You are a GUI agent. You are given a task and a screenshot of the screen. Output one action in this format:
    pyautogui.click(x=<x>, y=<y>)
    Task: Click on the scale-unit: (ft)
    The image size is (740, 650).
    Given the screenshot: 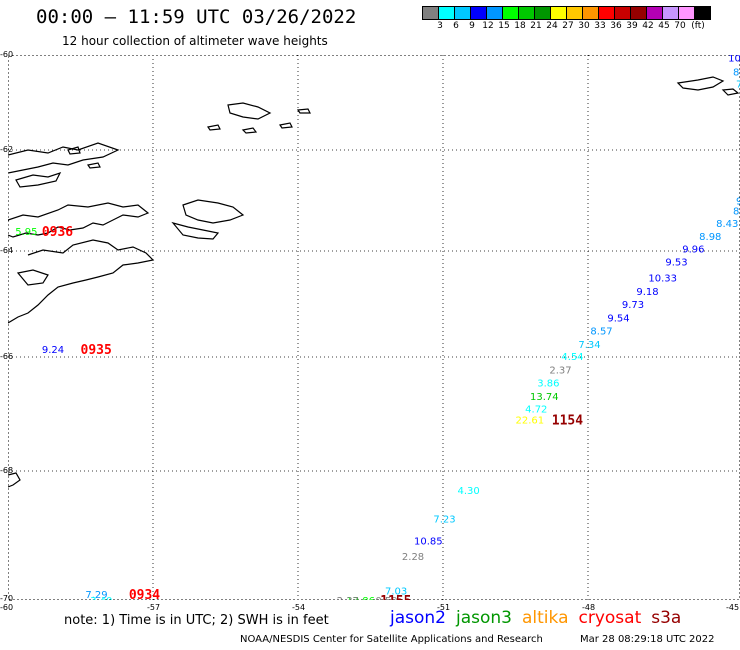 What is the action you would take?
    pyautogui.click(x=698, y=26)
    